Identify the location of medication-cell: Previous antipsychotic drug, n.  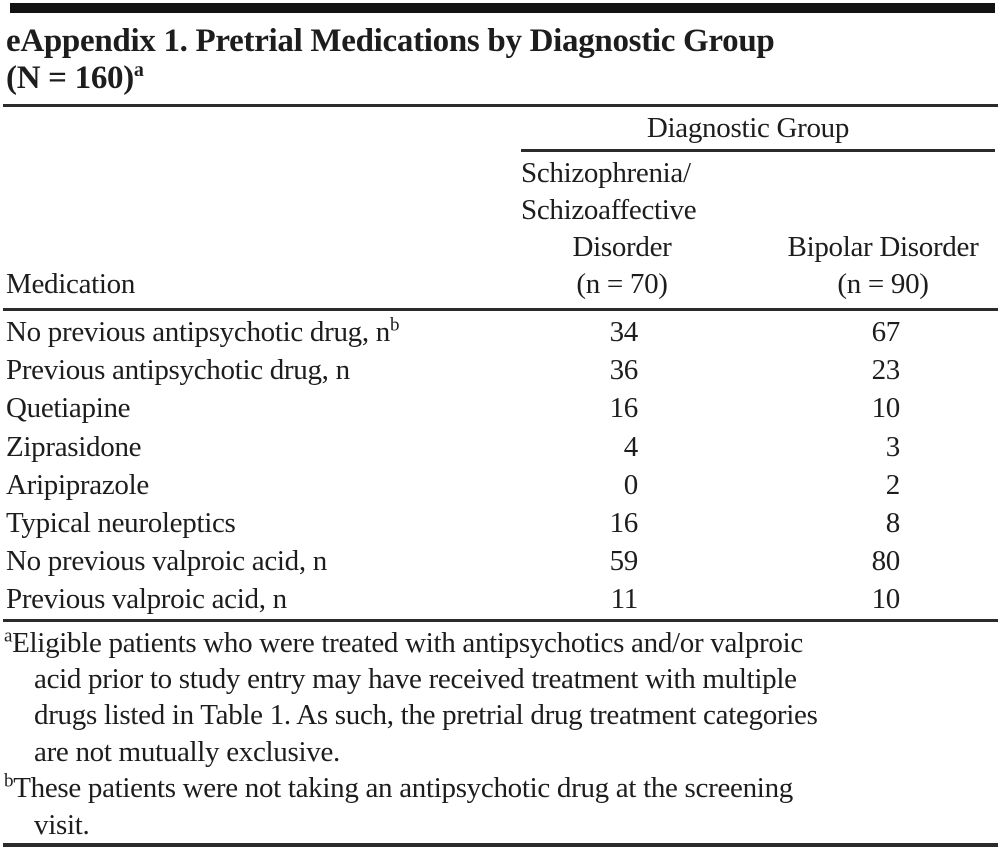
(178, 370).